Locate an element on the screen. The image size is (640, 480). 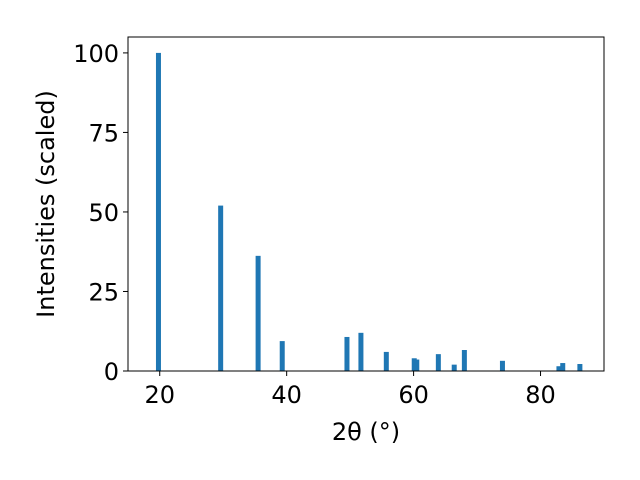
x-tick-label: 20 is located at coordinates (159, 395).